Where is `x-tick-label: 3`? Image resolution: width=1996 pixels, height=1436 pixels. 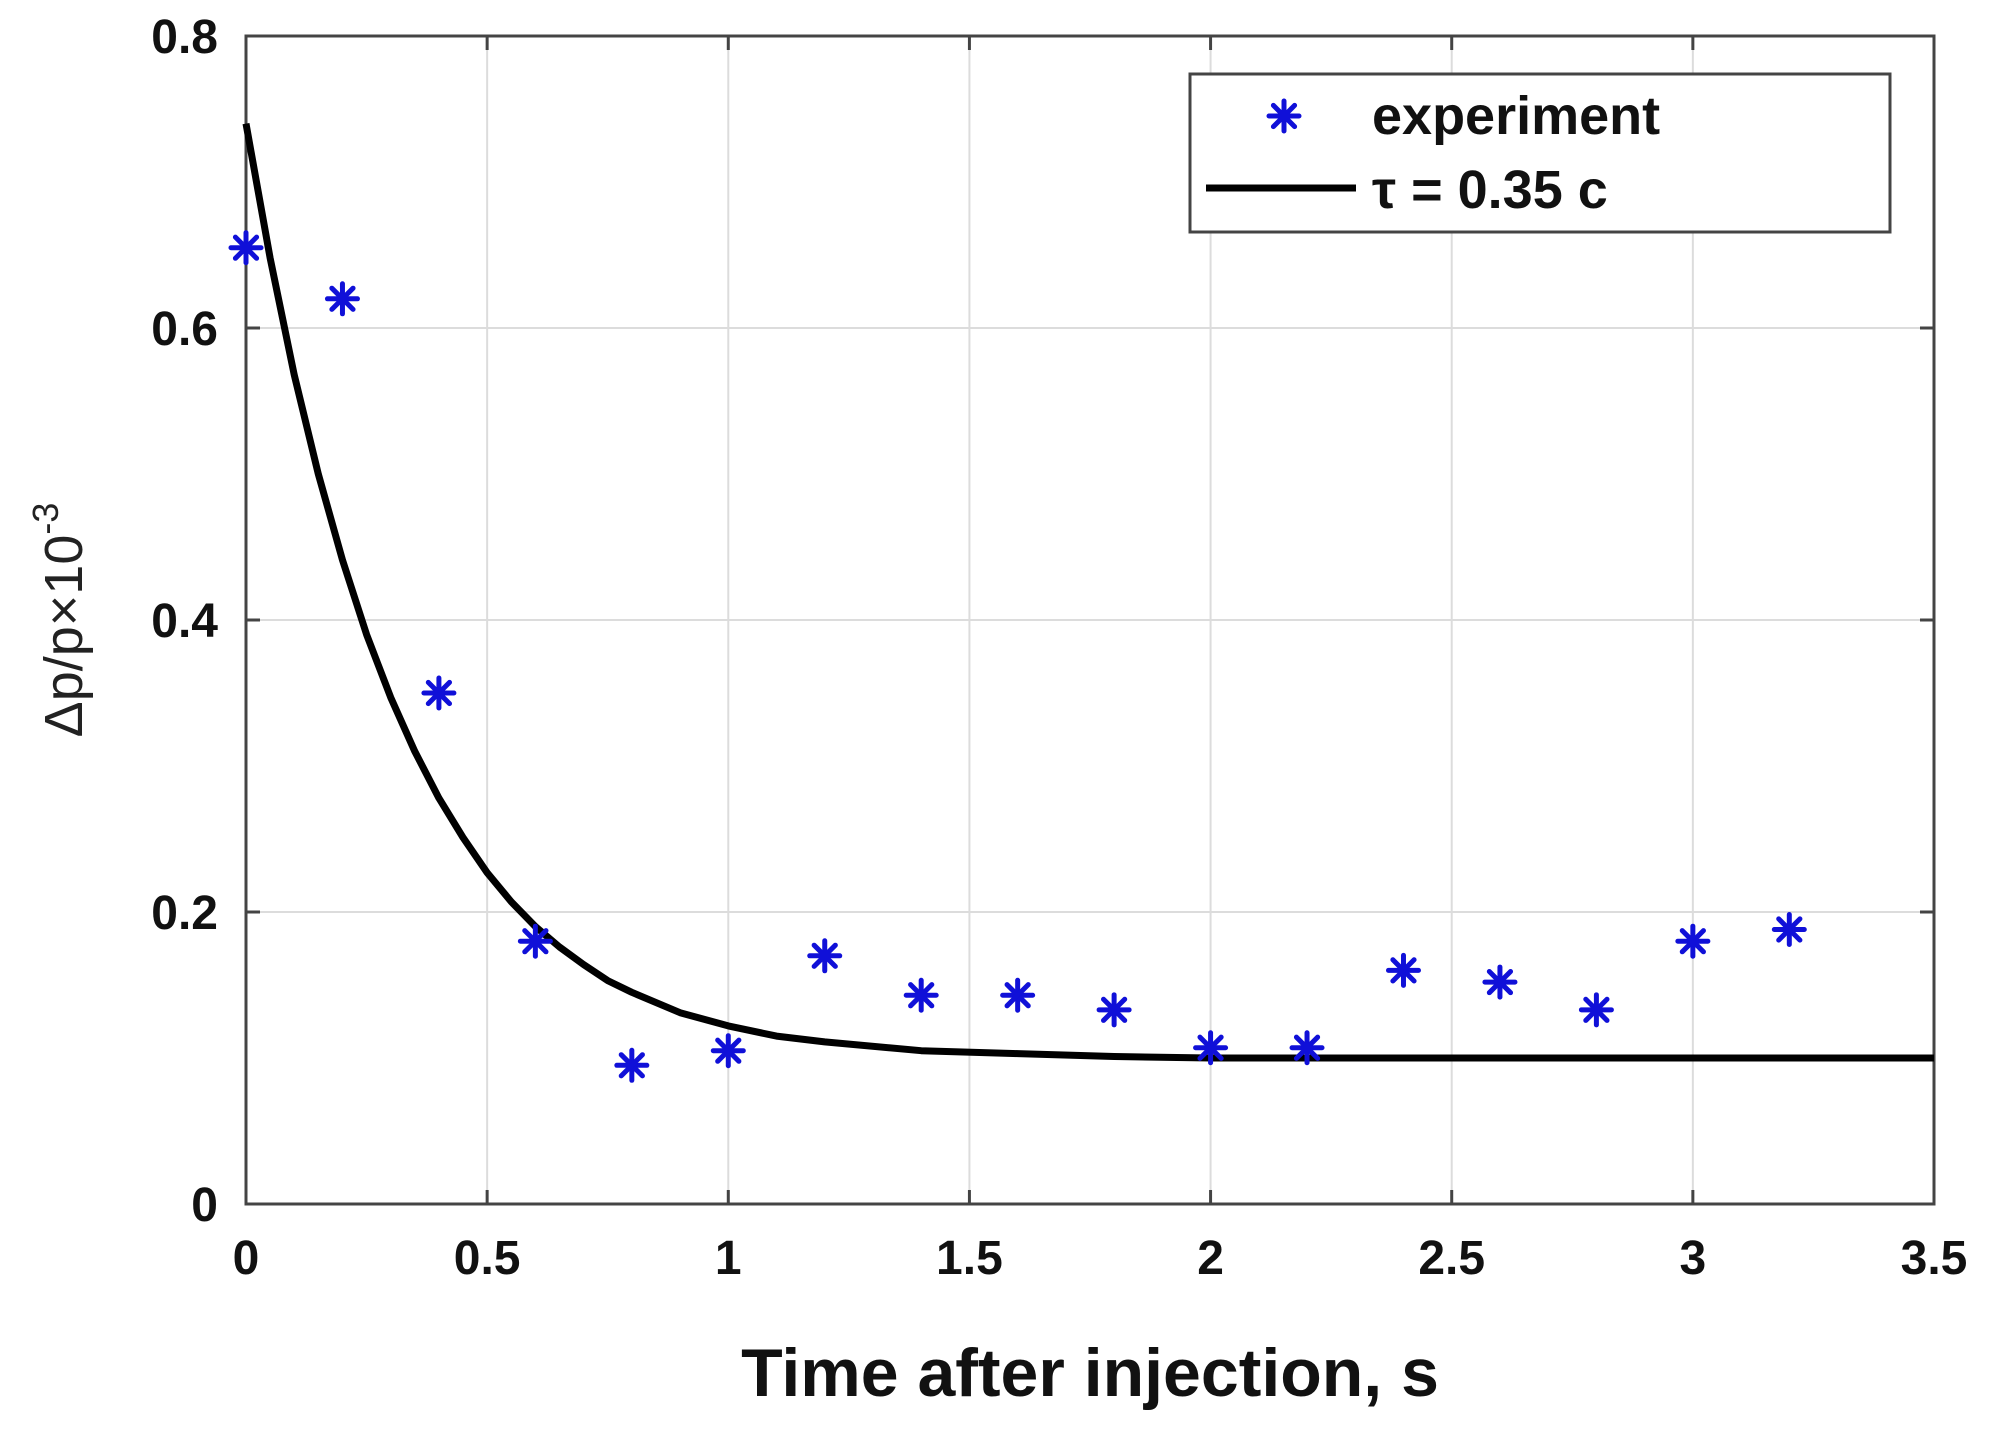
x-tick-label: 3 is located at coordinates (1693, 1258).